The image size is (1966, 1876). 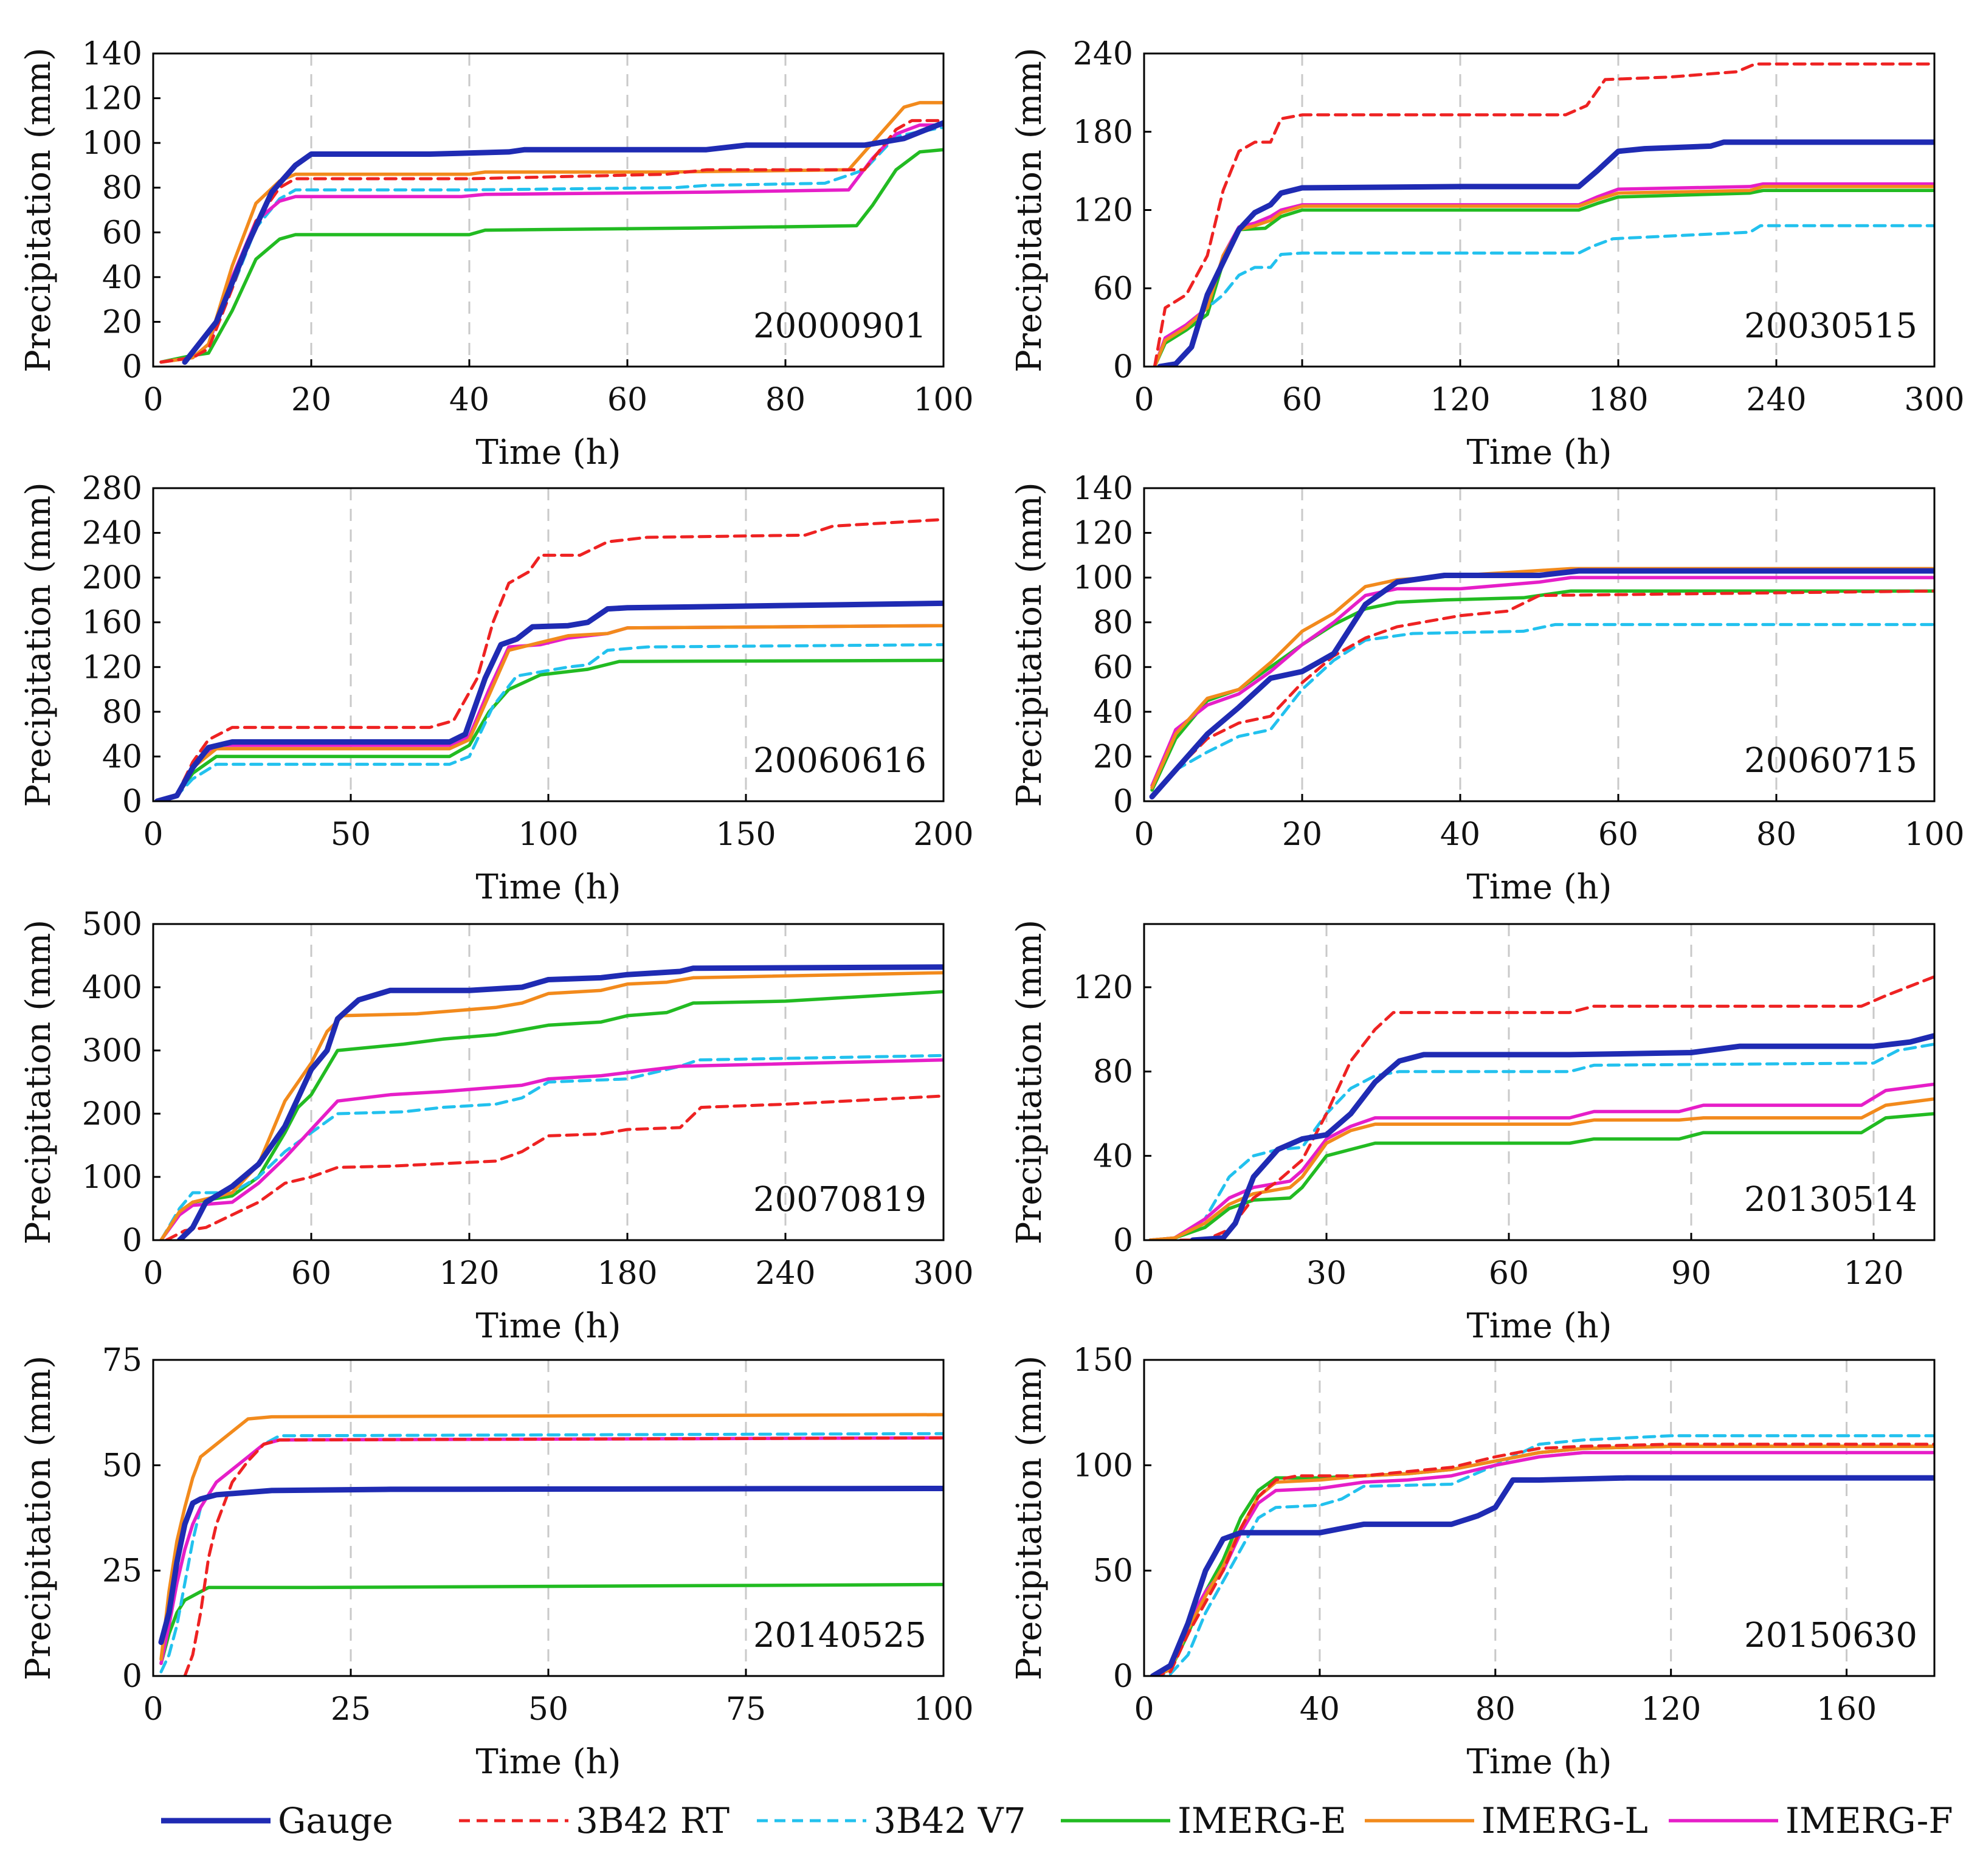 What do you see at coordinates (943, 1709) in the screenshot?
I see `x-tick-label: 100` at bounding box center [943, 1709].